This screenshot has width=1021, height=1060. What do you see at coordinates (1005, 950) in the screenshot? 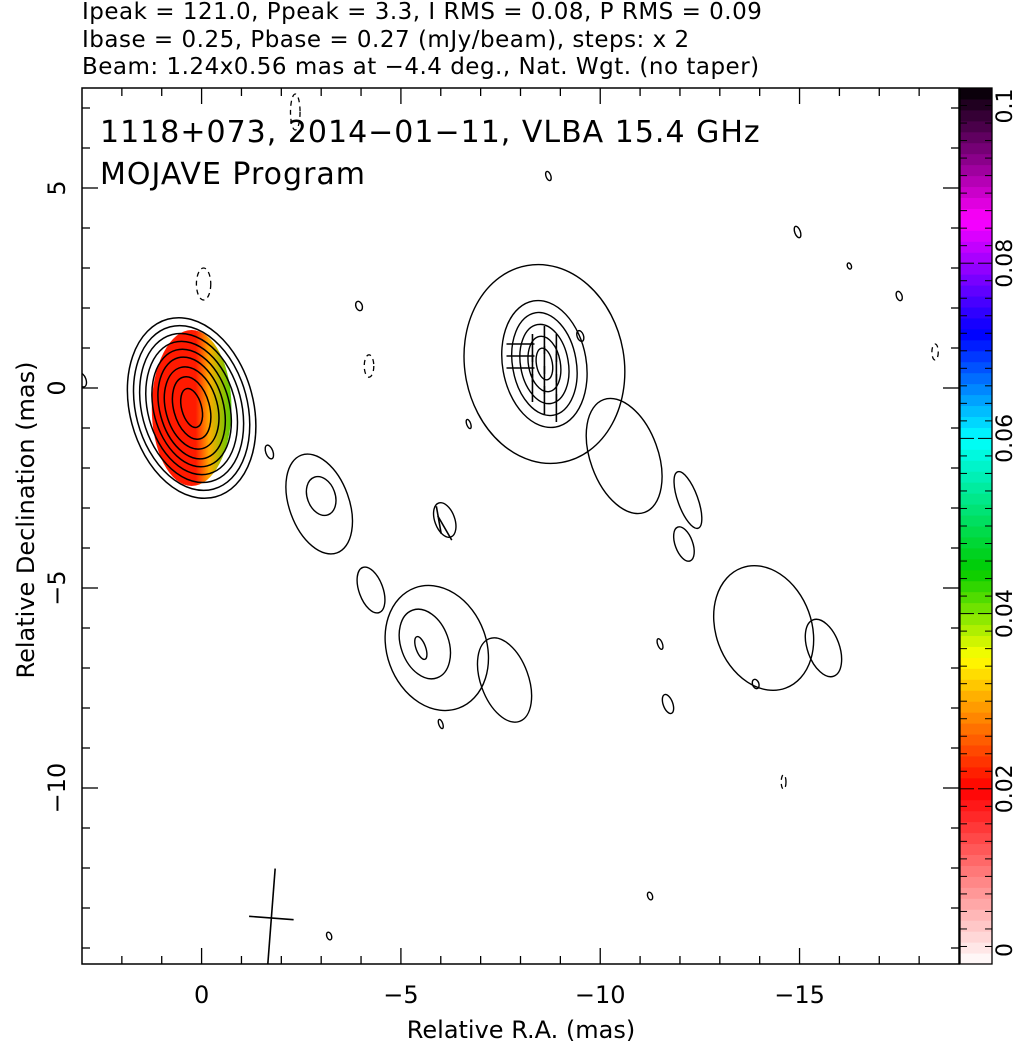
I see `colorbar-tick-label: 0` at bounding box center [1005, 950].